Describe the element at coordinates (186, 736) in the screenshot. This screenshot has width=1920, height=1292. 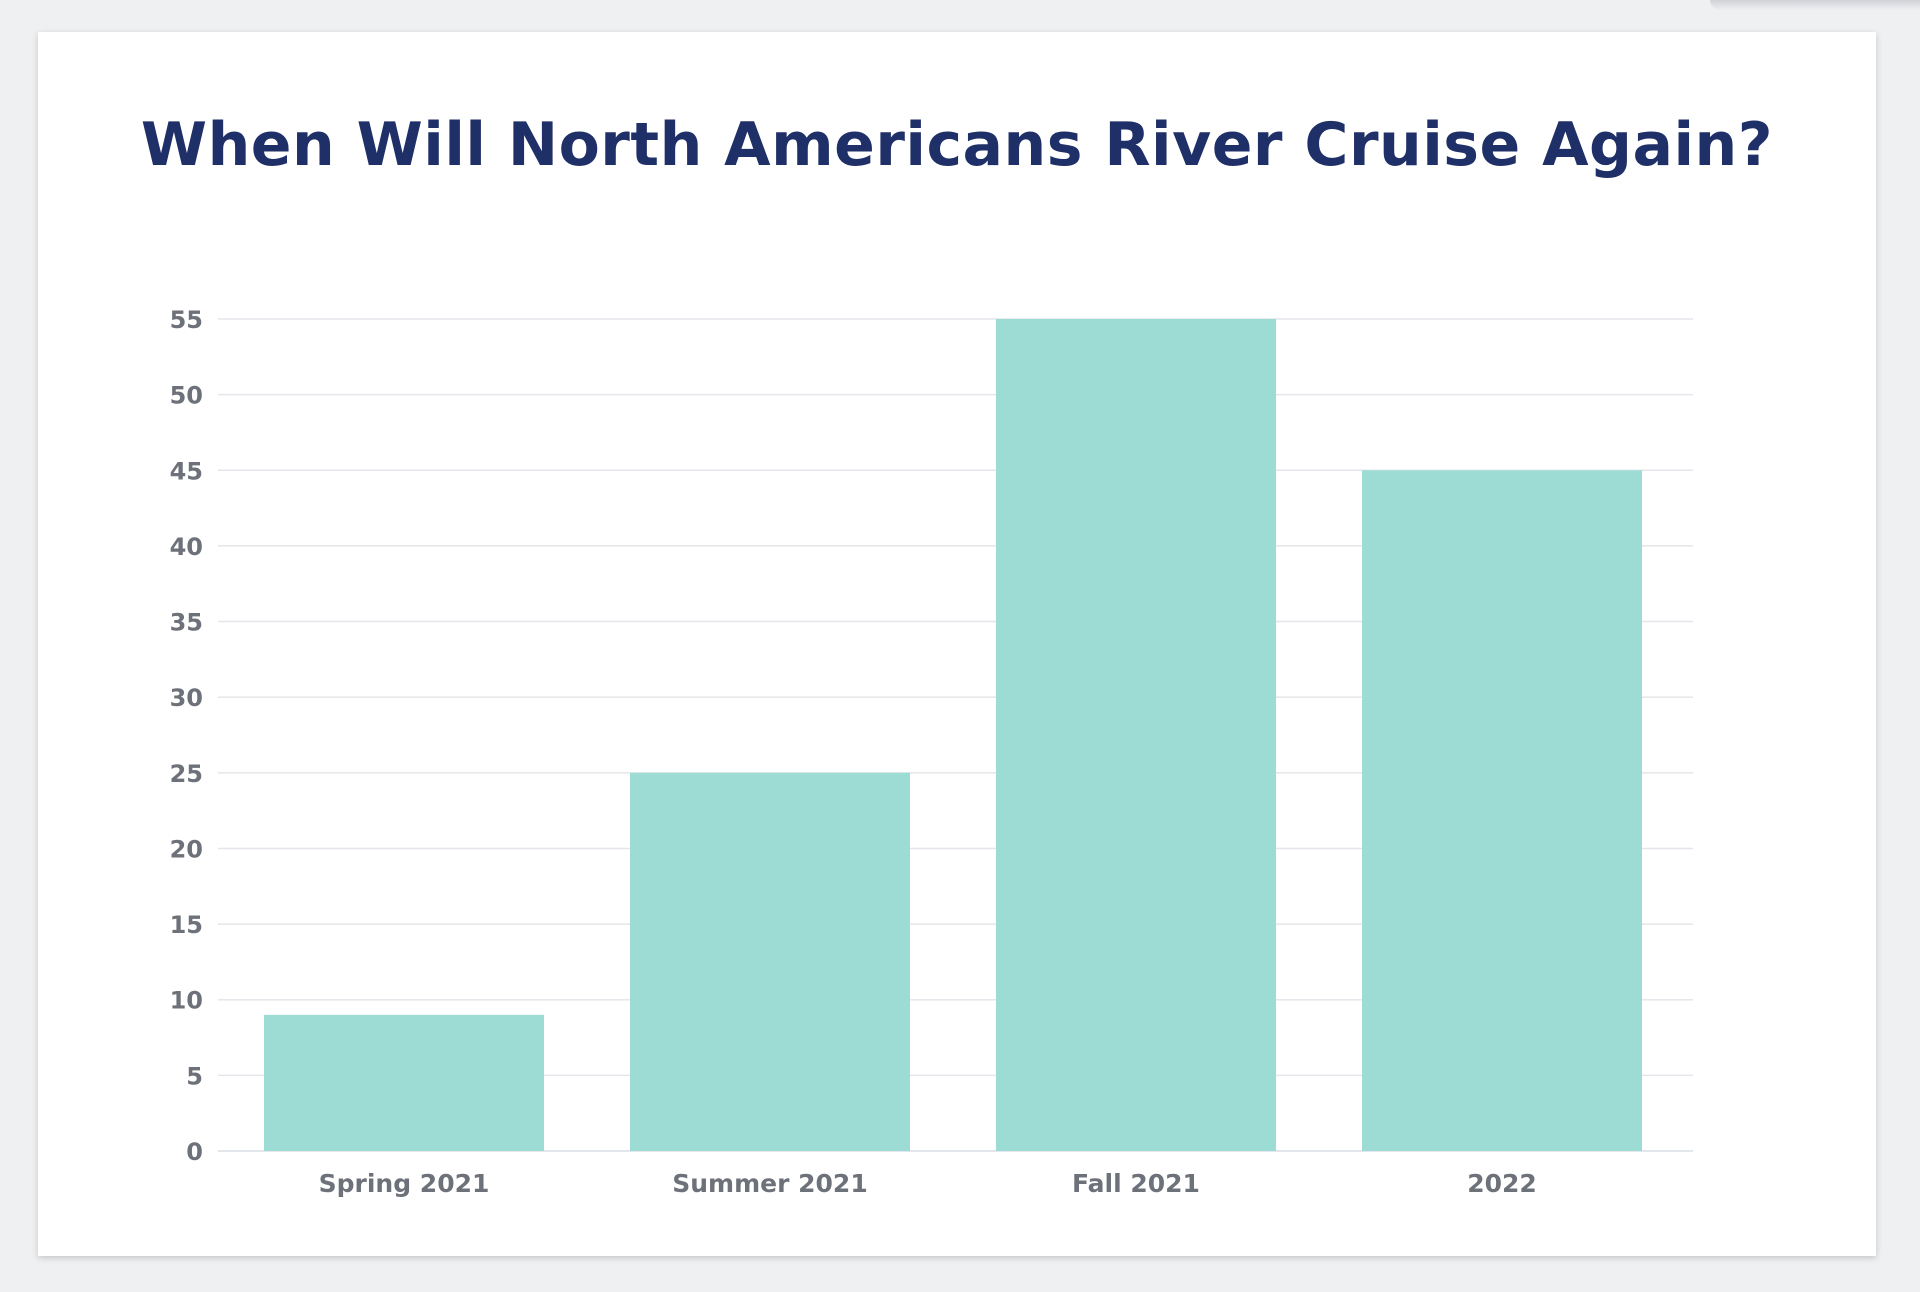
I see `y-axis-tick-labels: 0 5 10 15 20 25 30 35 40 45 50 55` at that location.